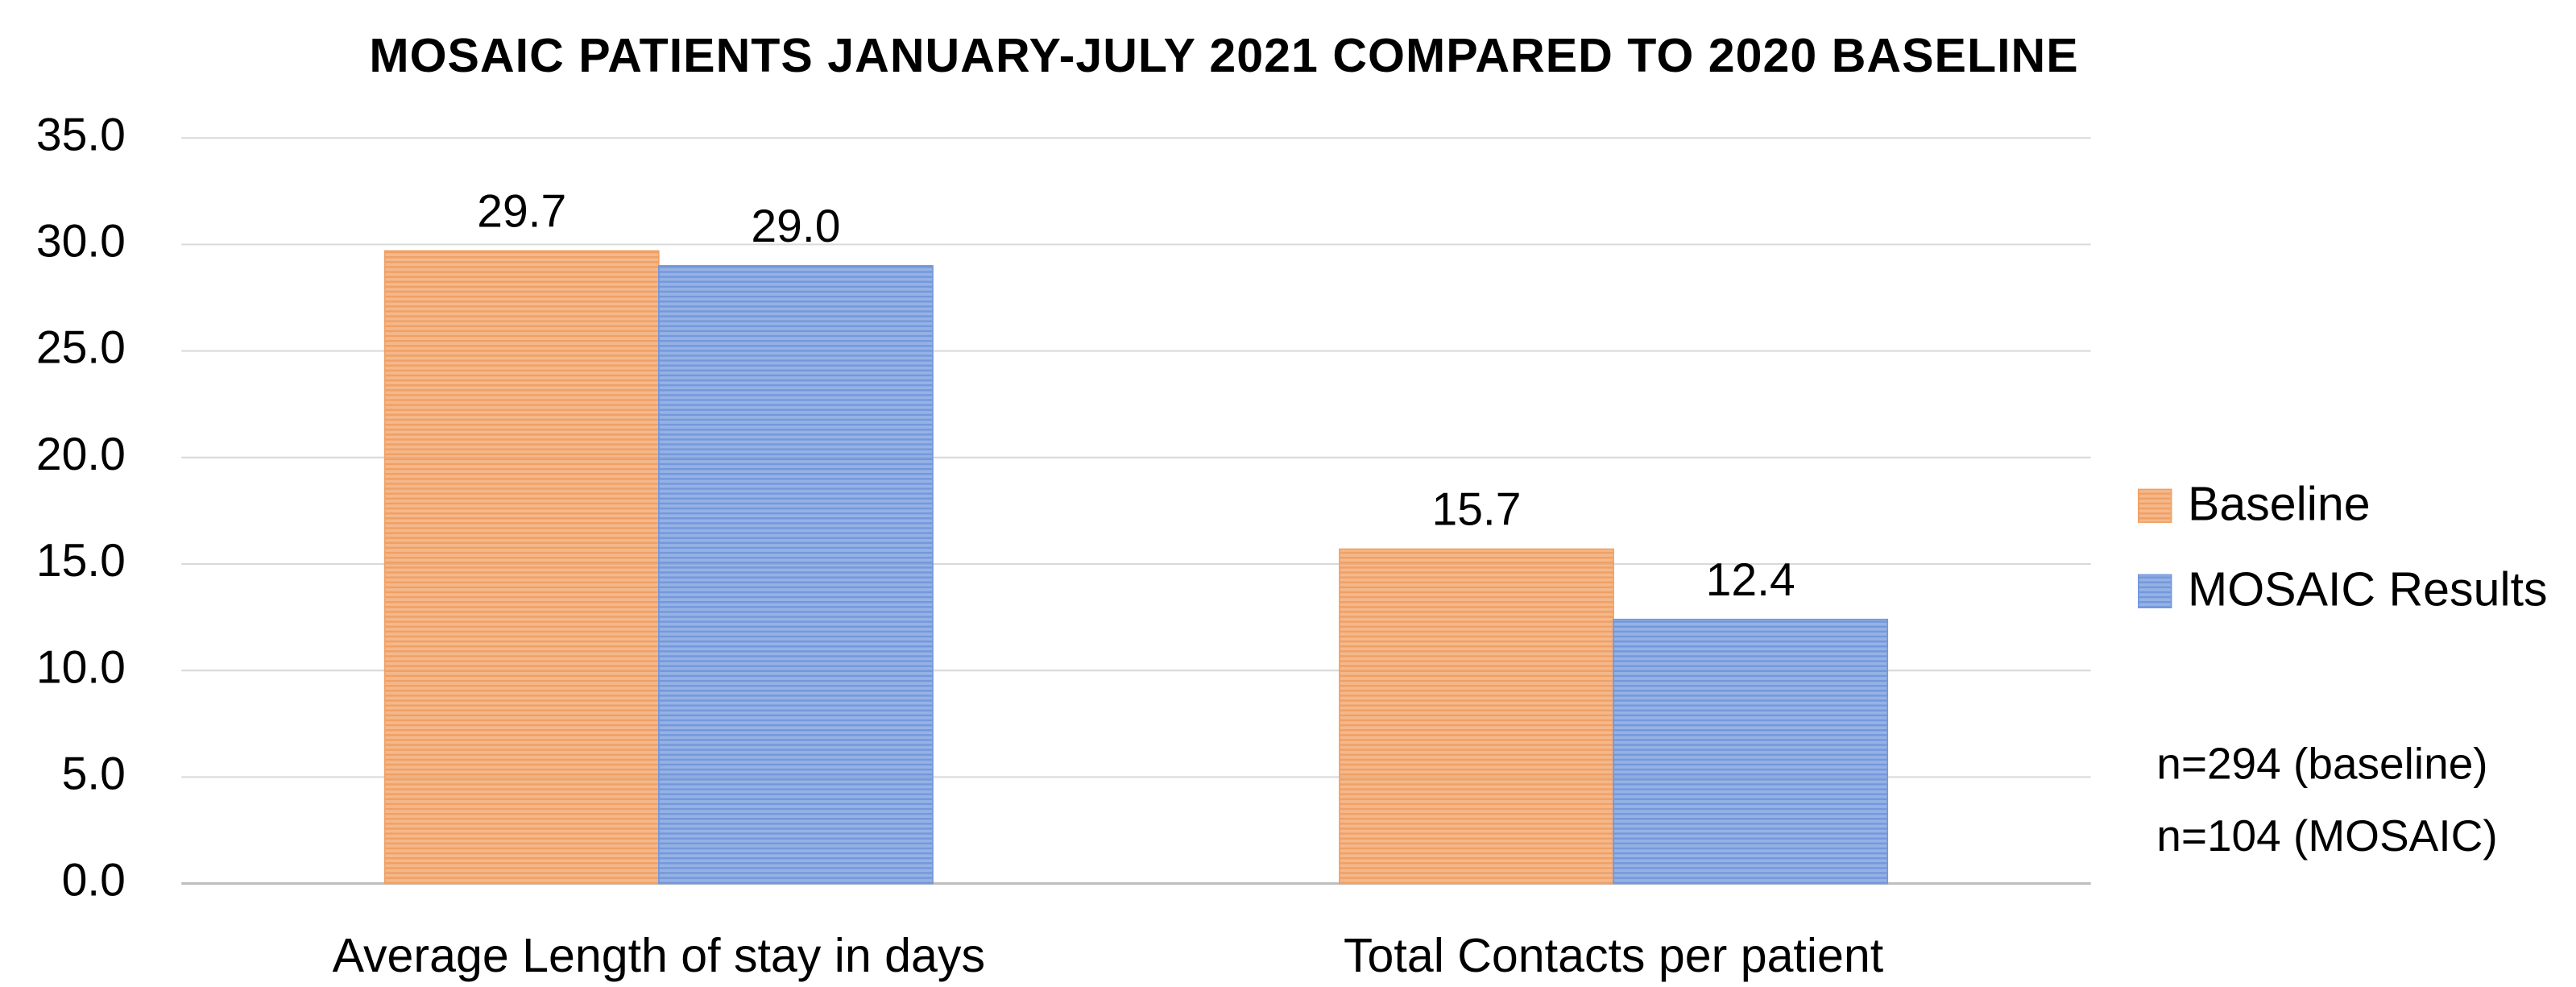 This screenshot has width=2576, height=987. I want to click on x-tick-label: Average Length of stay in days, so click(659, 955).